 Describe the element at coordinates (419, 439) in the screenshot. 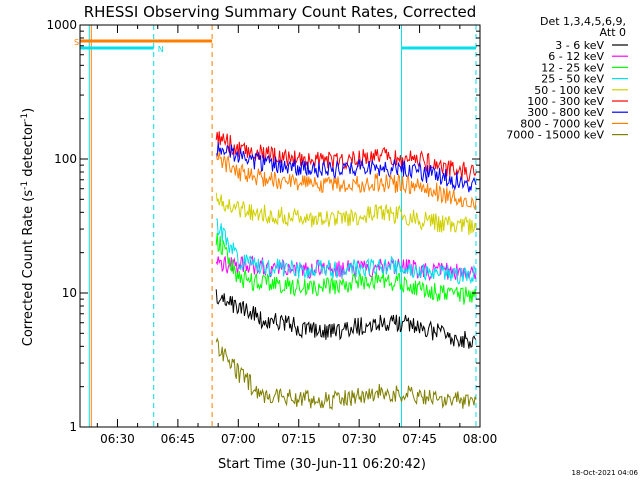

I see `x-tick-label: 07:45` at that location.